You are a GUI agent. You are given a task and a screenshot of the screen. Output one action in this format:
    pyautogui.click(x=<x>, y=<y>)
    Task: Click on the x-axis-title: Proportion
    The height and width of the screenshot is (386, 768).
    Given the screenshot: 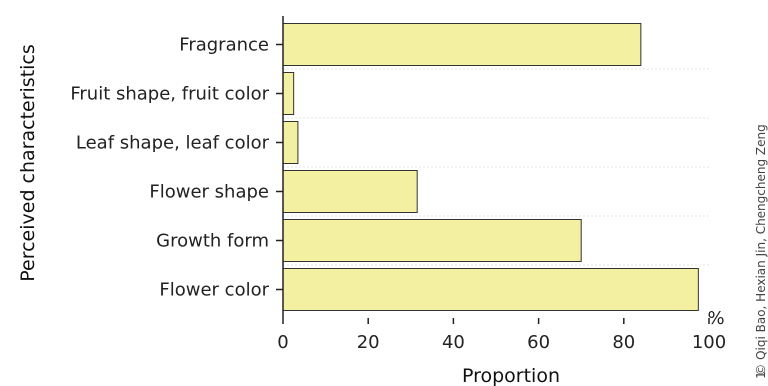 What is the action you would take?
    pyautogui.click(x=511, y=375)
    